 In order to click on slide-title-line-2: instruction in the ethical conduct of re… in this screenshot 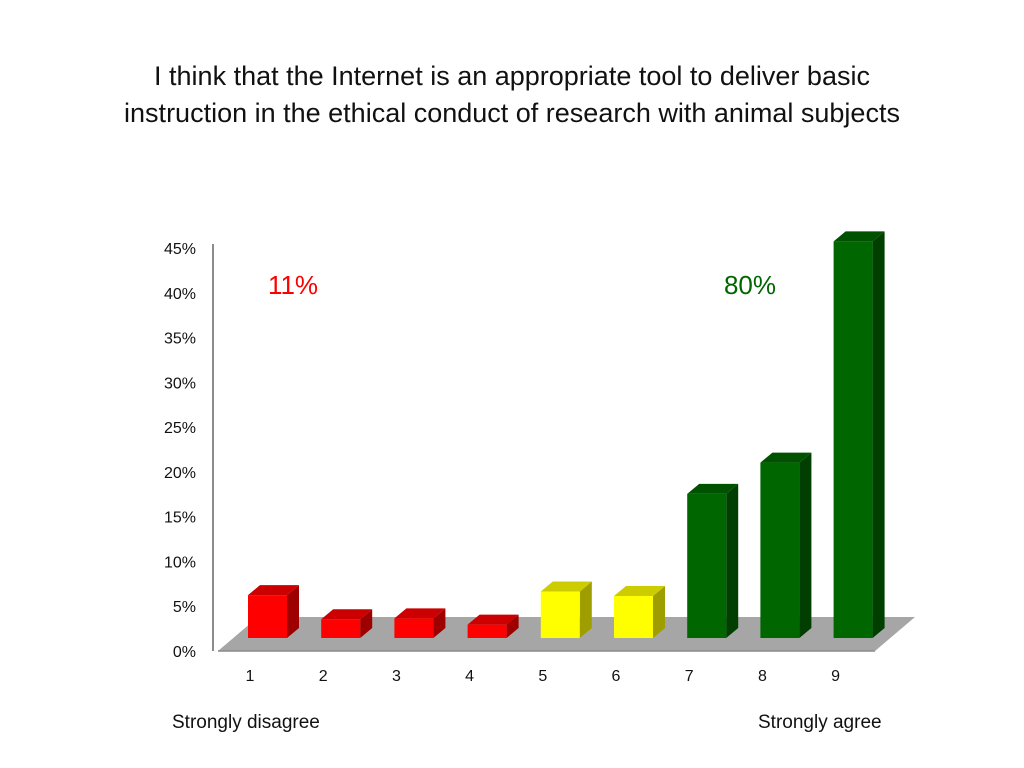, I will do `click(512, 113)`.